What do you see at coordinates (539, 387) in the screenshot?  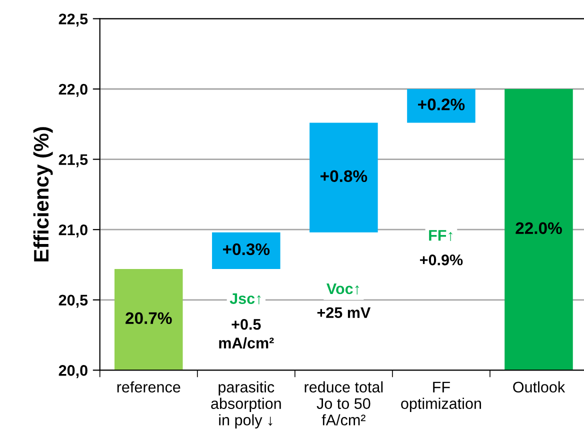 I see `x-tick-label: Outlook` at bounding box center [539, 387].